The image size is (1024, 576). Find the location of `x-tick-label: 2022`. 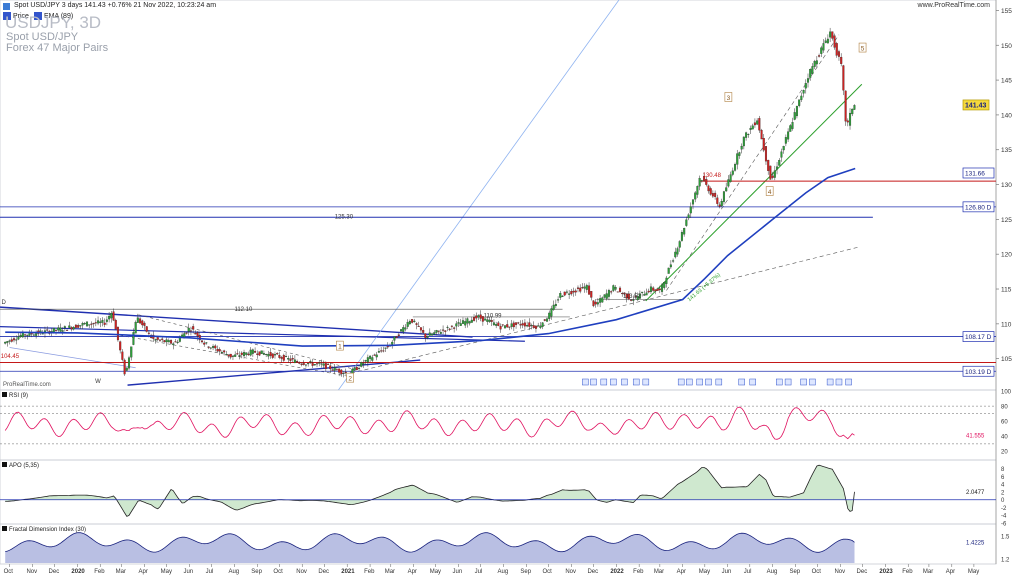

x-tick-label: 2022 is located at coordinates (617, 572).